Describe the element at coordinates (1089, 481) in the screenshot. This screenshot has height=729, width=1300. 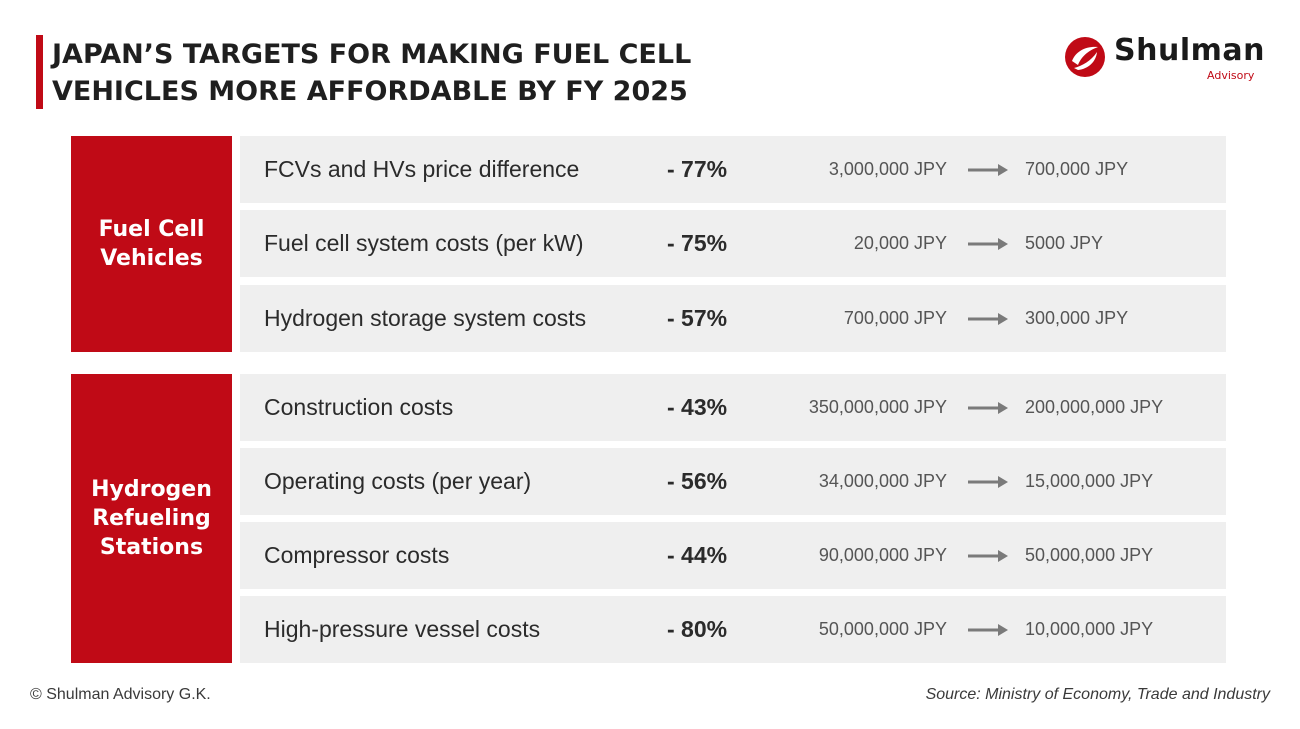
I see `row-target-cost: 15,000,000 JPY` at that location.